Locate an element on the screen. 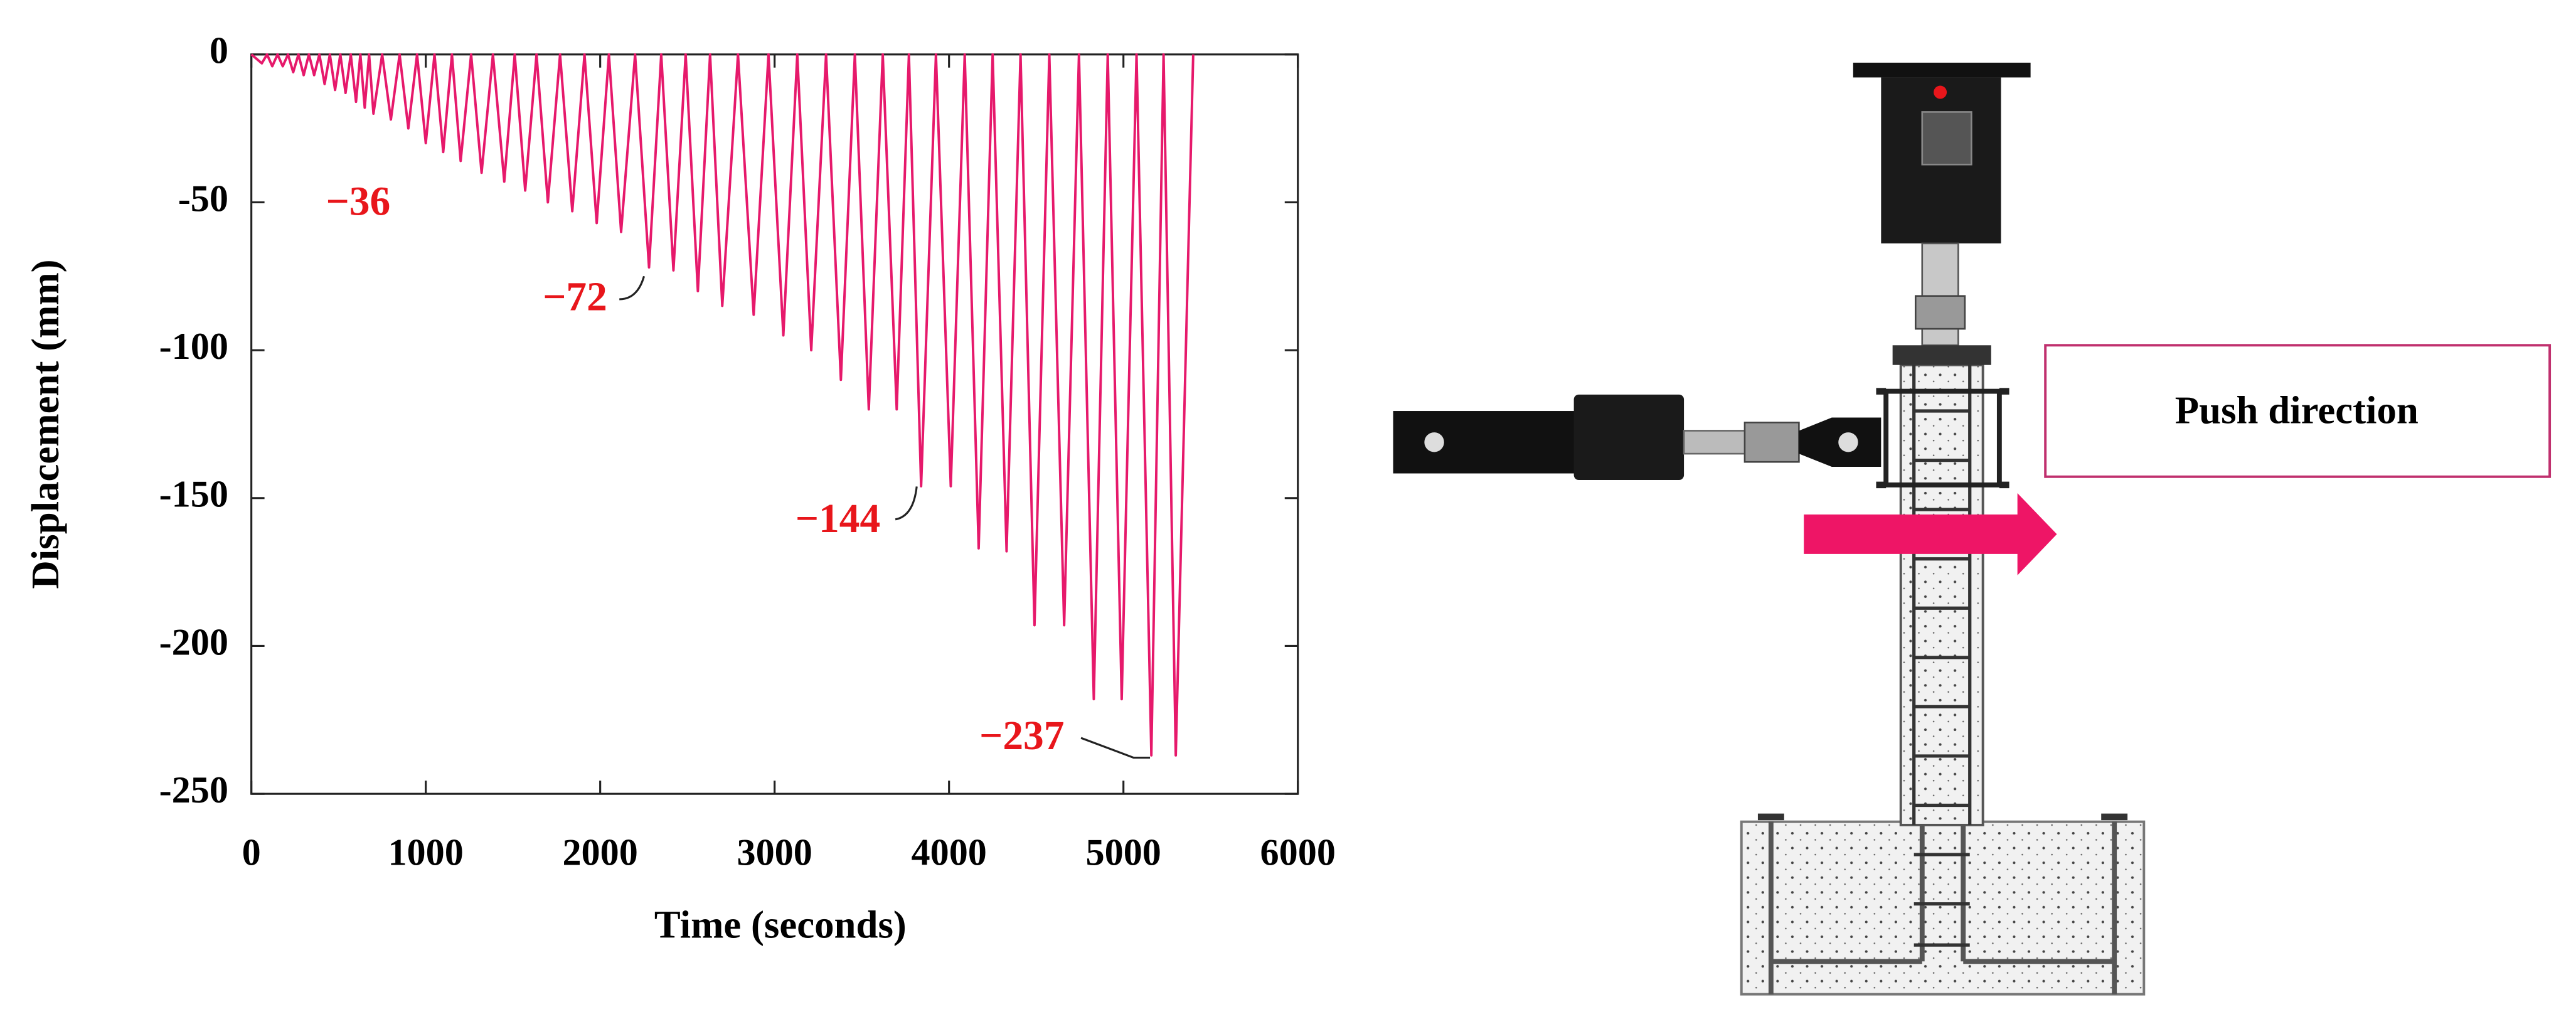 The width and height of the screenshot is (2576, 1029). x-tick-label: 3000 is located at coordinates (774, 852).